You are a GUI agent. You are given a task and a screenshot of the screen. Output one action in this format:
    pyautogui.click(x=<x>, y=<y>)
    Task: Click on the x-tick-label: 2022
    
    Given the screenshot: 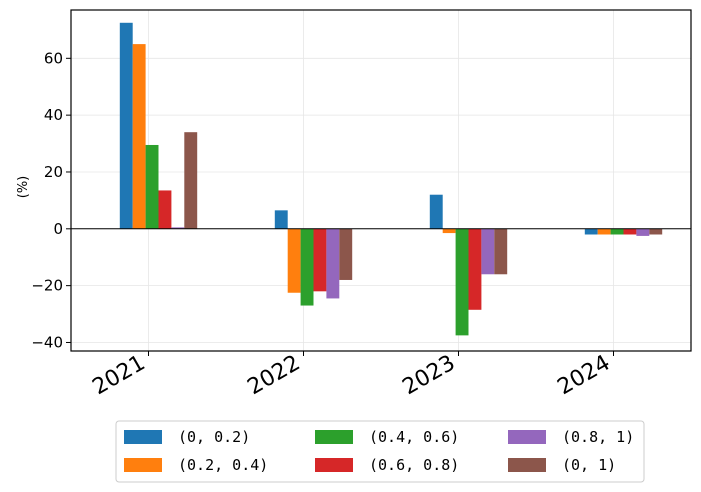 What is the action you would take?
    pyautogui.click(x=274, y=376)
    